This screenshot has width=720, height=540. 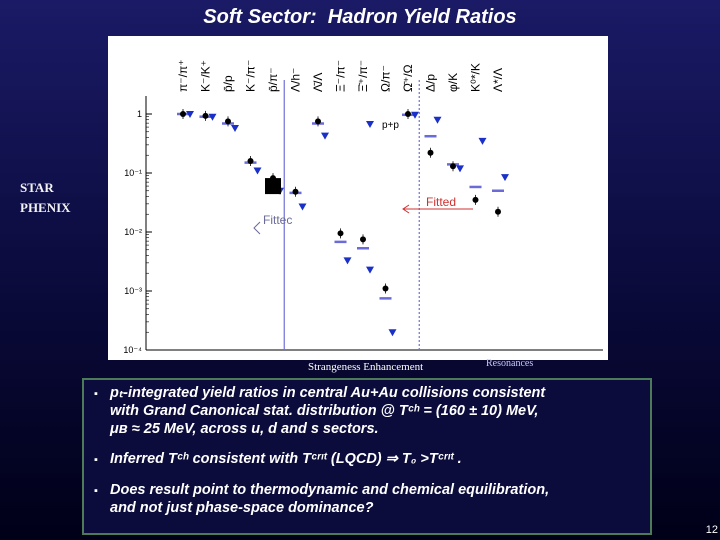 What do you see at coordinates (341, 76) in the screenshot?
I see `category-label: Ξ⁻/π⁻` at bounding box center [341, 76].